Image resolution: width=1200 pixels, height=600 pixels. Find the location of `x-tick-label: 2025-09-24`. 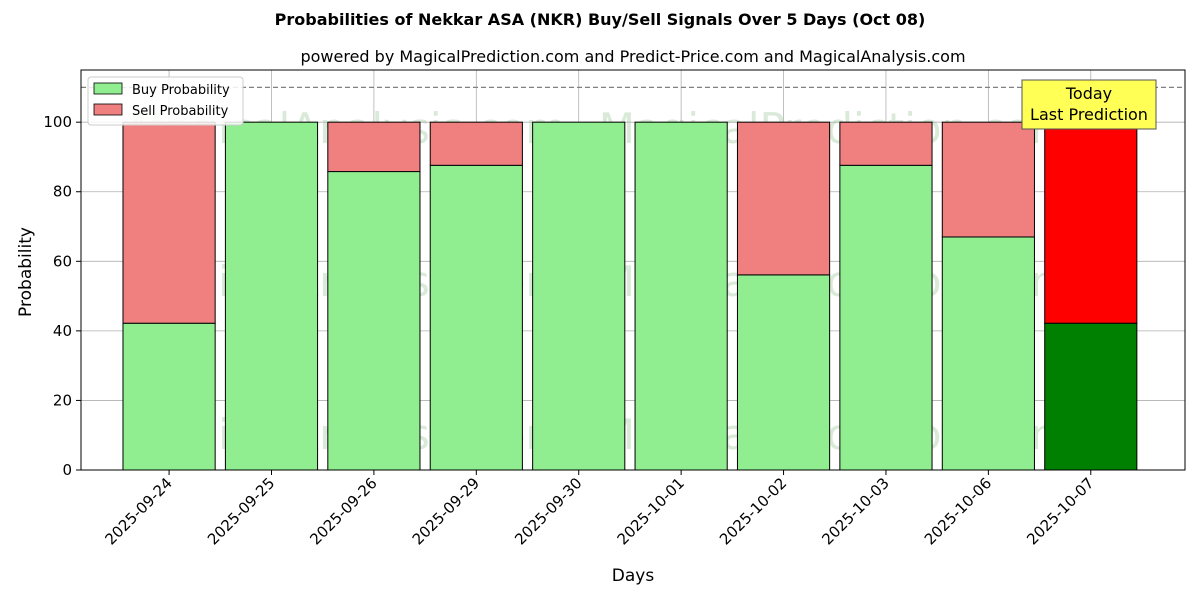

x-tick-label: 2025-09-24 is located at coordinates (139, 511).